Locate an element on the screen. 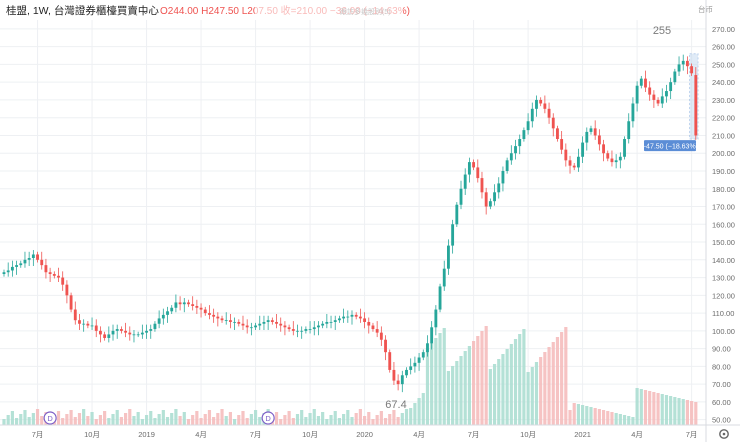 This screenshot has height=447, width=740. chevron-down-icon: ⌄ is located at coordinates (146, 11).